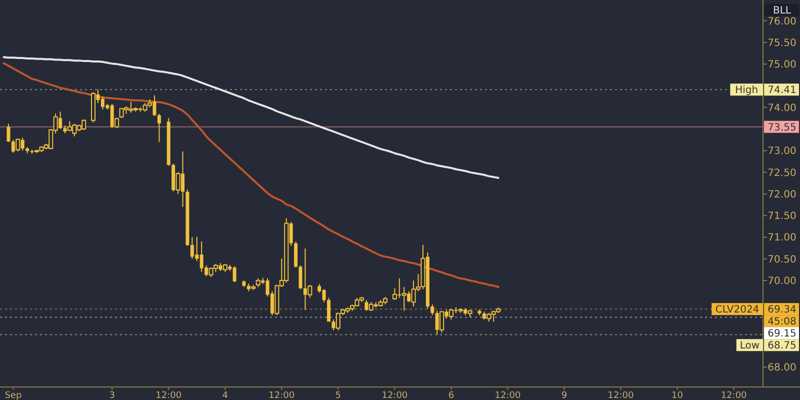 The width and height of the screenshot is (800, 400). What do you see at coordinates (750, 346) in the screenshot?
I see `legend-label: Low` at bounding box center [750, 346].